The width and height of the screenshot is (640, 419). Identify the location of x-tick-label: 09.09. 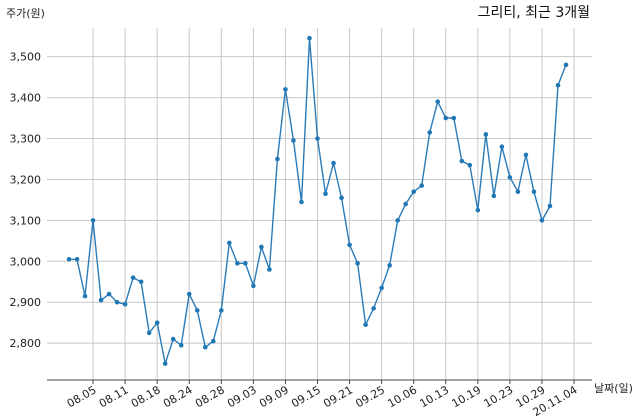
(274, 396).